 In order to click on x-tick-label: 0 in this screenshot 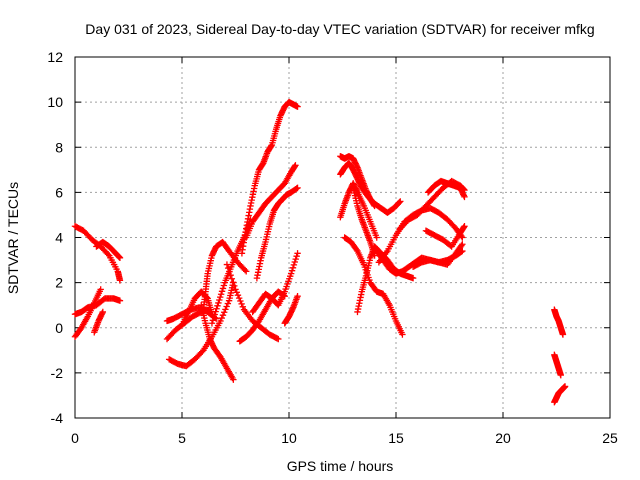, I will do `click(75, 438)`.